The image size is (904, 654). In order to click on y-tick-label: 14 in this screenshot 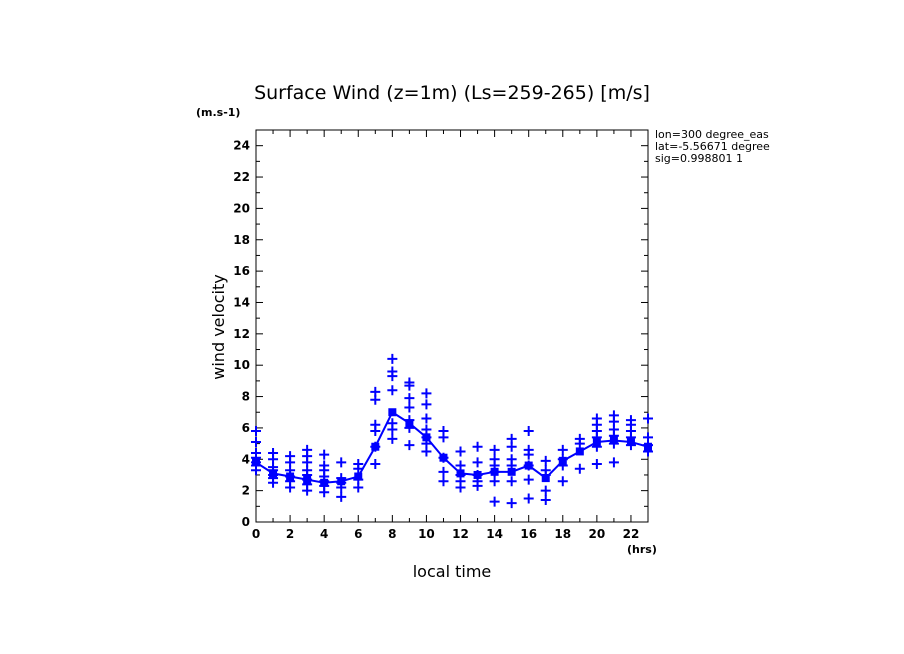, I will do `click(241, 302)`.